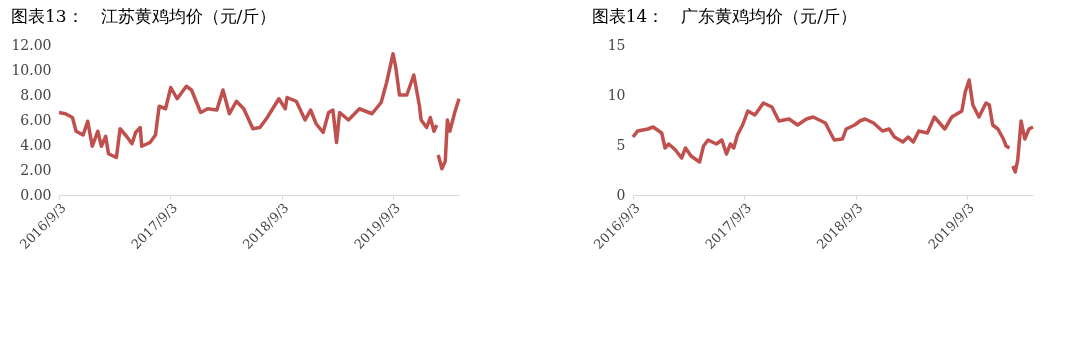 This screenshot has width=1078, height=337. What do you see at coordinates (621, 194) in the screenshot?
I see `y-tick-label: 0` at bounding box center [621, 194].